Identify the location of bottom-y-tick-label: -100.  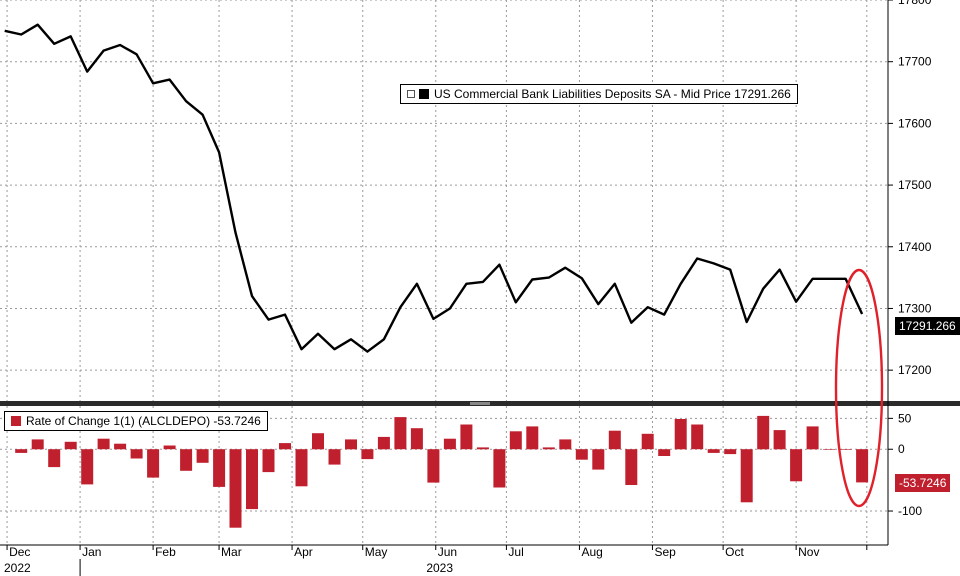
(910, 511).